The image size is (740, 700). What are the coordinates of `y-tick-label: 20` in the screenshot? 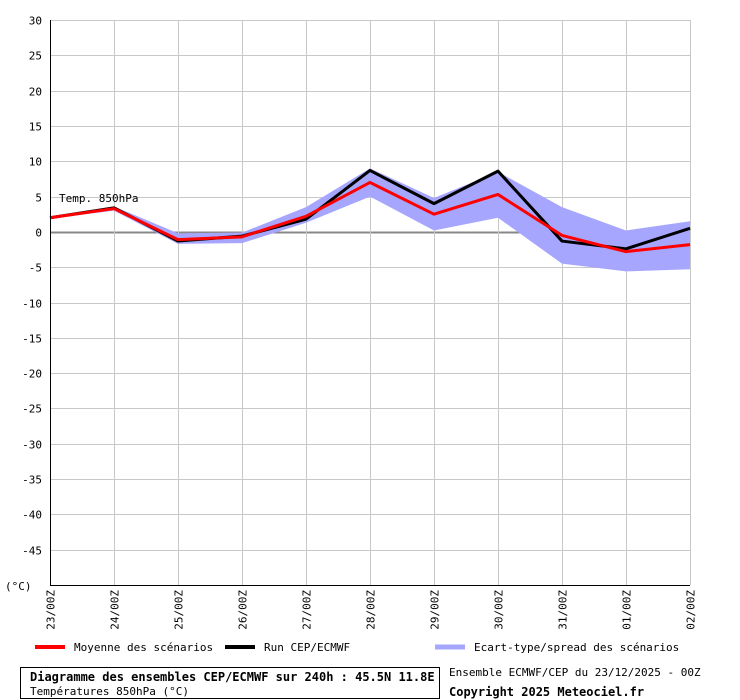 It's located at (35, 92).